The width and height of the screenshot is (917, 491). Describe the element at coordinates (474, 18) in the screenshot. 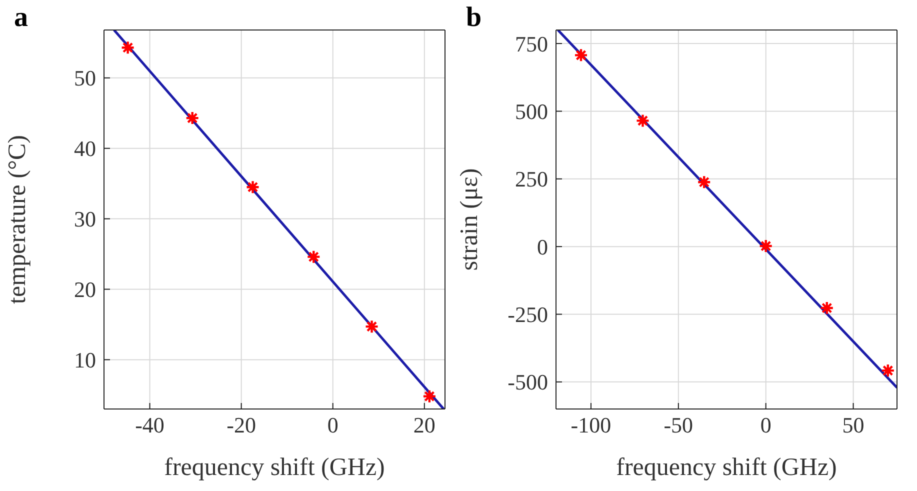

I see `chart-title: b` at that location.